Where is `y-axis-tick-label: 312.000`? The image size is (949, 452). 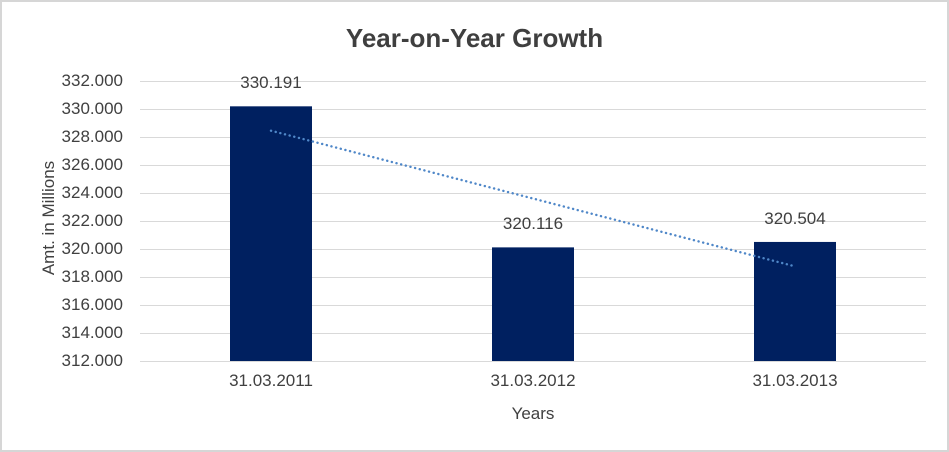 y-axis-tick-label: 312.000 is located at coordinates (92, 360).